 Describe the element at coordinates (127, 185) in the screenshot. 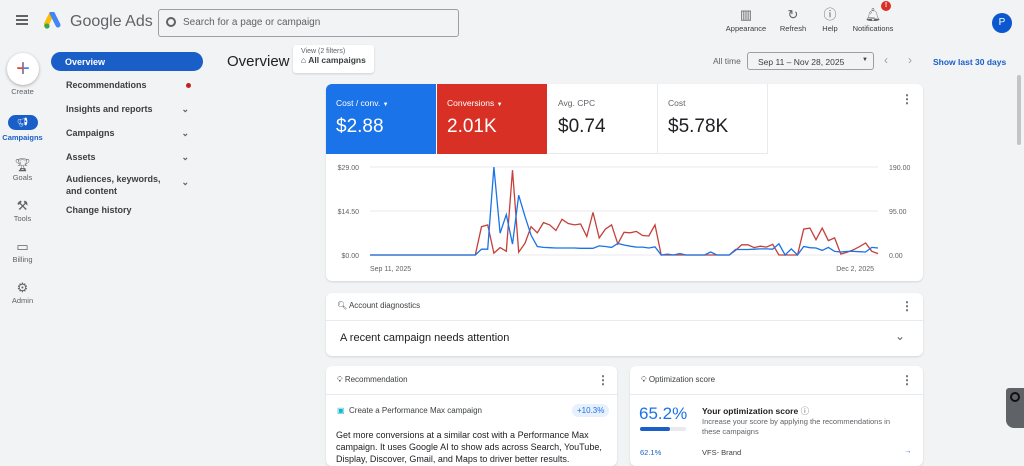

I see `nav-audiences: Audiences, keywords, and content ⌄` at that location.